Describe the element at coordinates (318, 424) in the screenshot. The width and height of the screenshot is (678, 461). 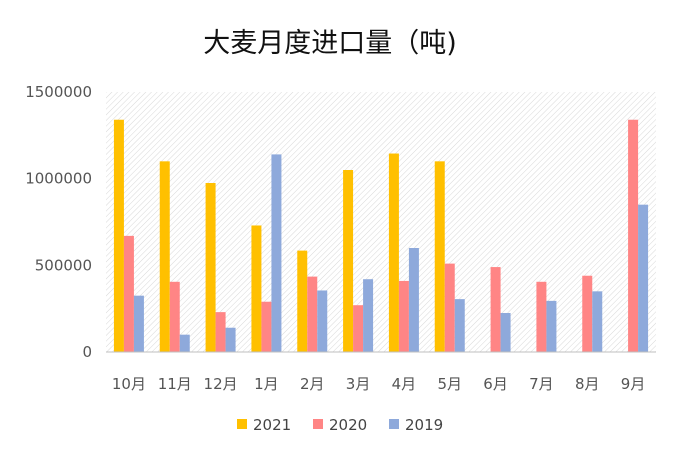
I see `legend-swatch-2020` at that location.